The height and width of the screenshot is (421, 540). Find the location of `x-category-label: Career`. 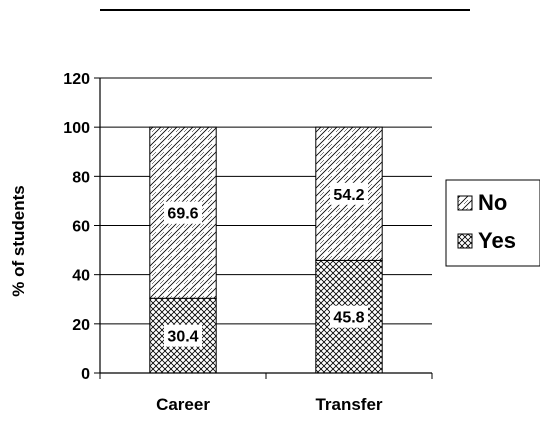

x-category-label: Career is located at coordinates (183, 404).